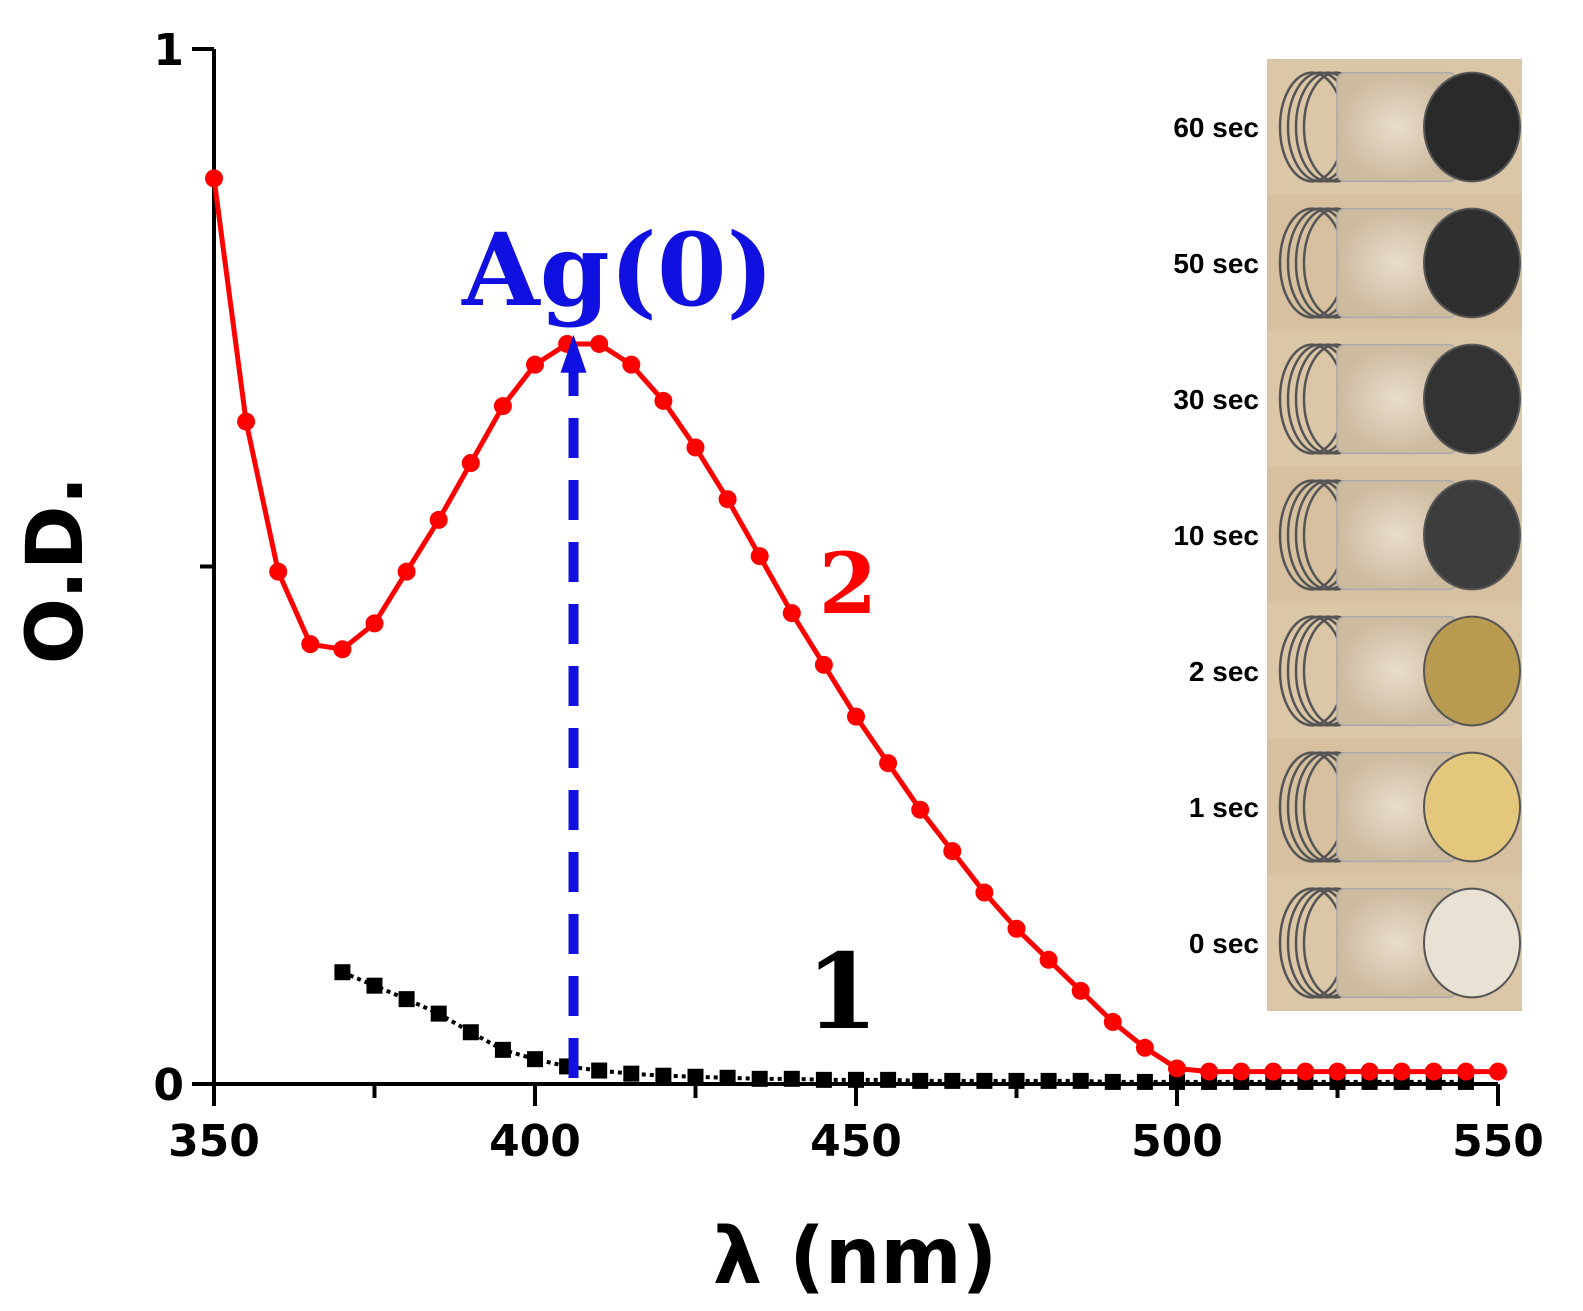 This screenshot has height=1311, width=1583. What do you see at coordinates (214, 1141) in the screenshot?
I see `x-tick-label: 350` at bounding box center [214, 1141].